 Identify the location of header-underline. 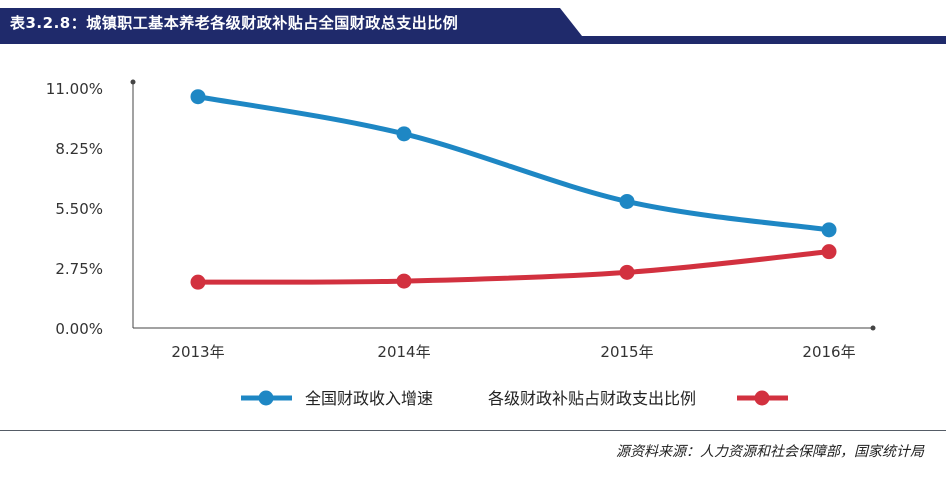
(473, 40).